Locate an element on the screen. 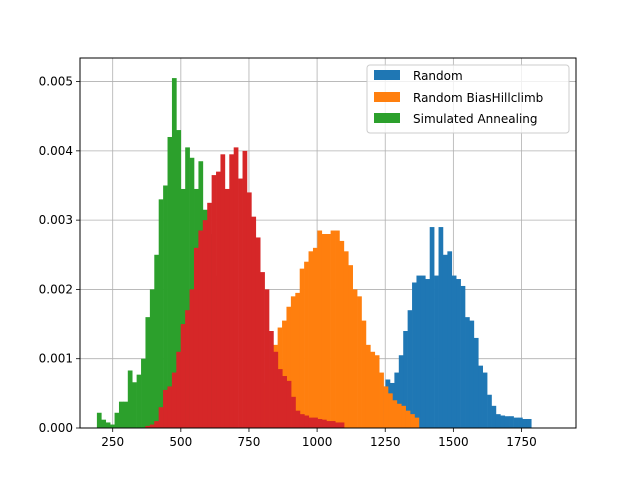 The image size is (640, 480). x-tick-label: 500 is located at coordinates (180, 442).